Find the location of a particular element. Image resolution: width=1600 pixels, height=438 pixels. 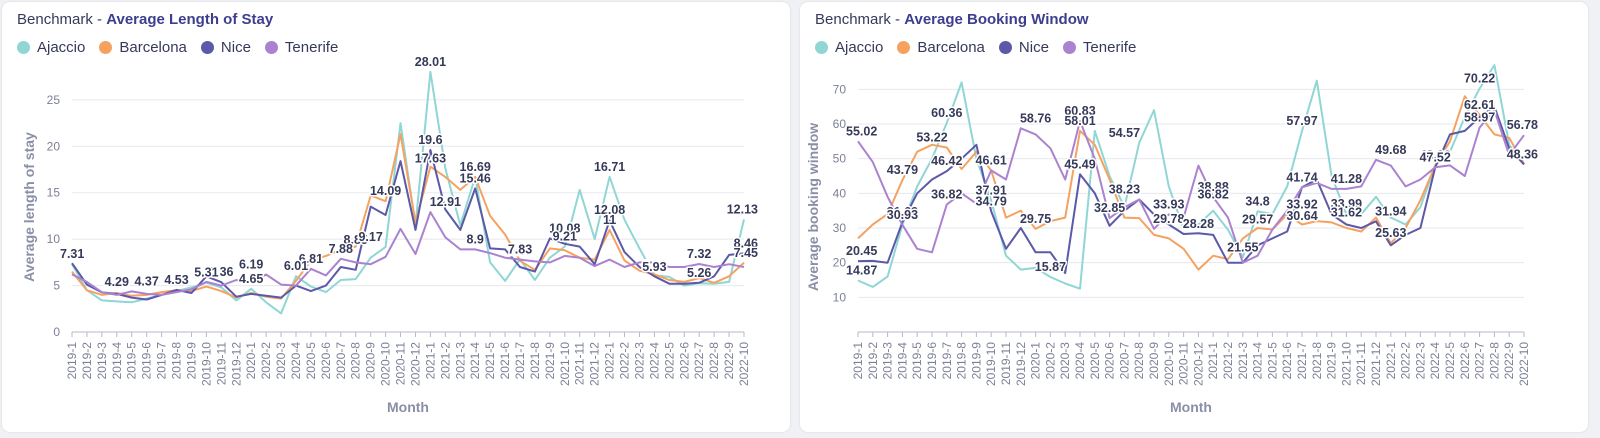

data-label: 8.46 is located at coordinates (746, 243).